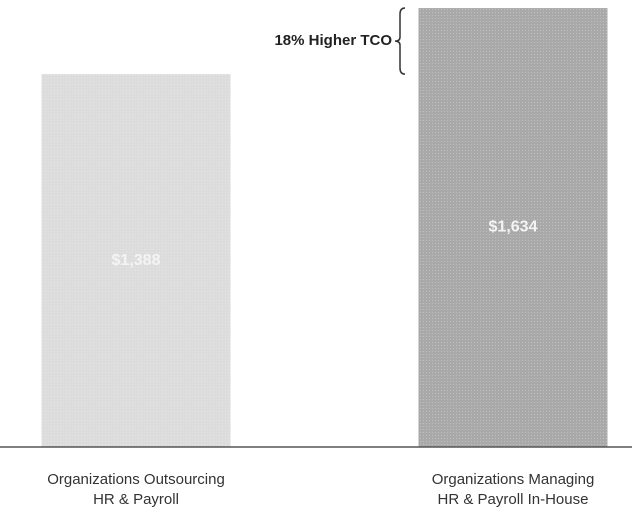  I want to click on brace, so click(400, 41).